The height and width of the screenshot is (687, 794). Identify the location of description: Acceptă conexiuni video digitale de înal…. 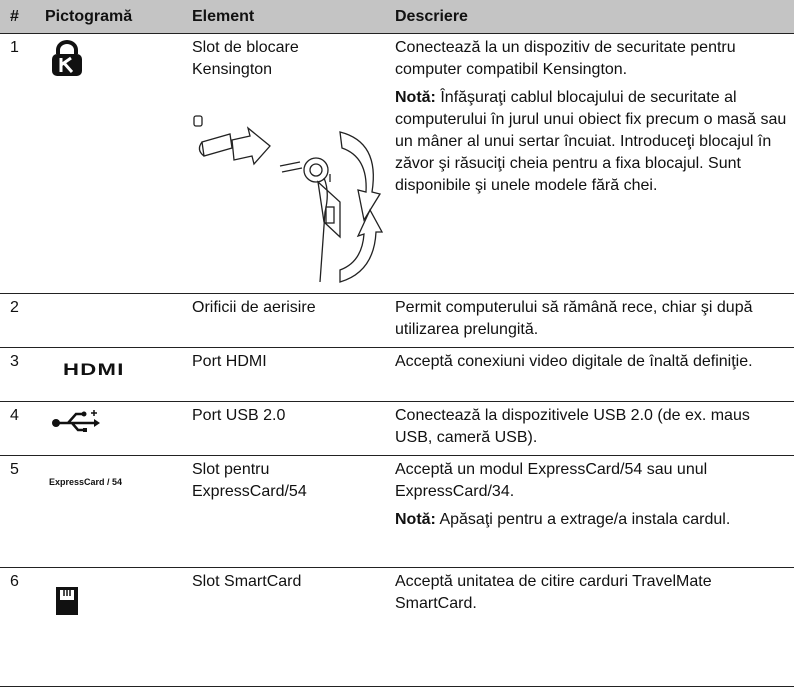
(589, 374).